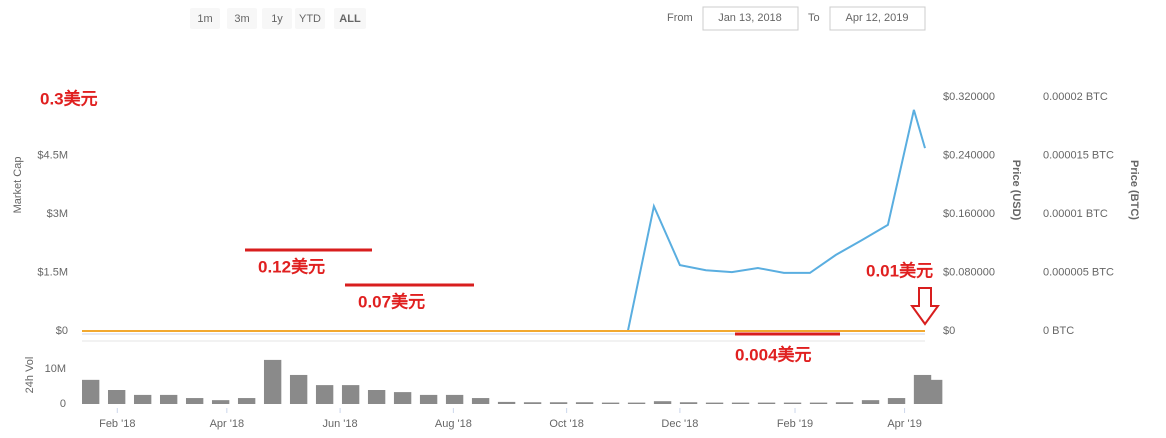  I want to click on range-button: 3m, so click(242, 18).